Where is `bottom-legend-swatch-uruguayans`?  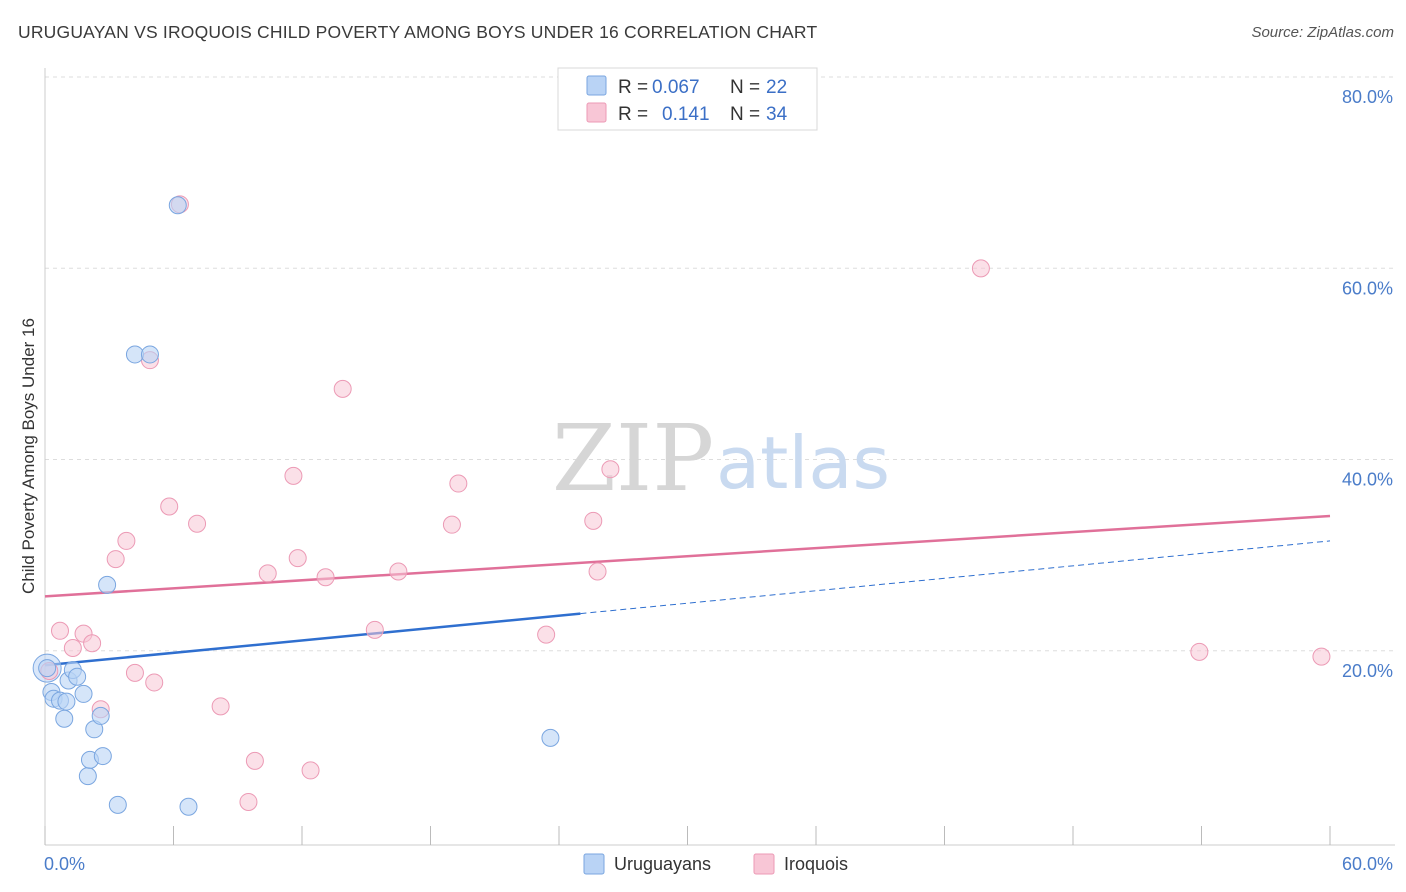 bottom-legend-swatch-uruguayans is located at coordinates (594, 864).